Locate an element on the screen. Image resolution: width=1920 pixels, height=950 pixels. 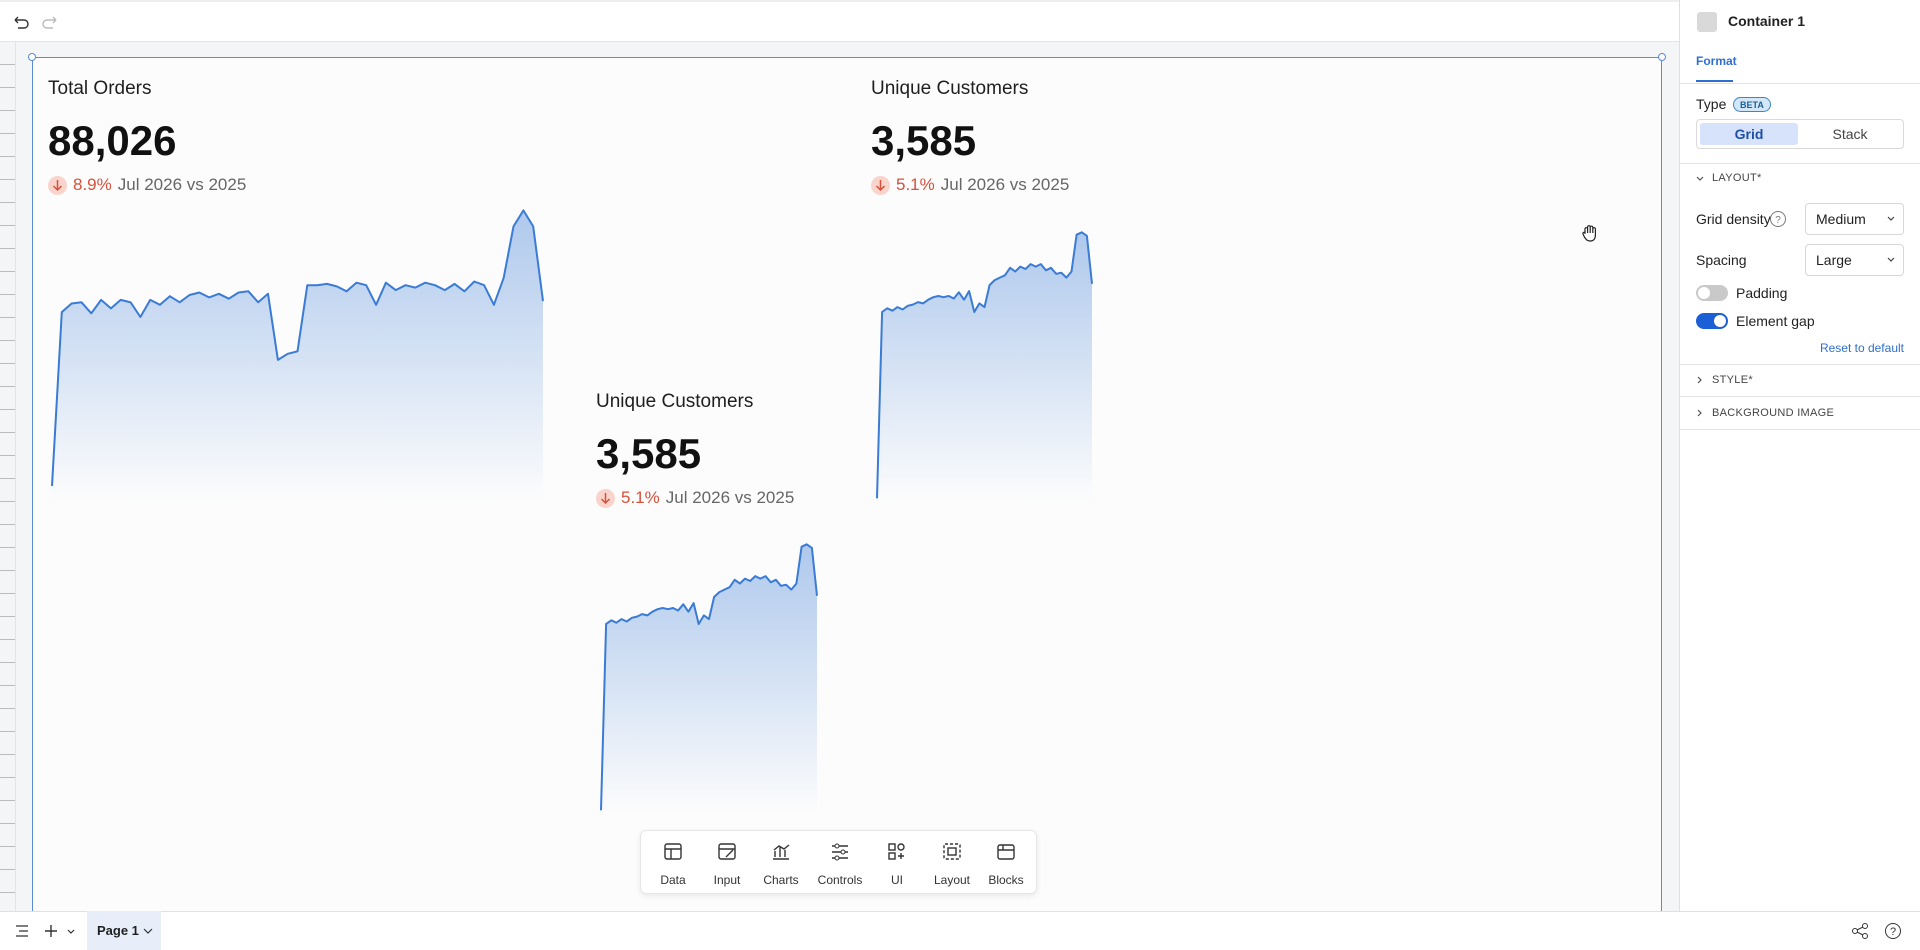
toggle-label: Padding is located at coordinates (1762, 293).